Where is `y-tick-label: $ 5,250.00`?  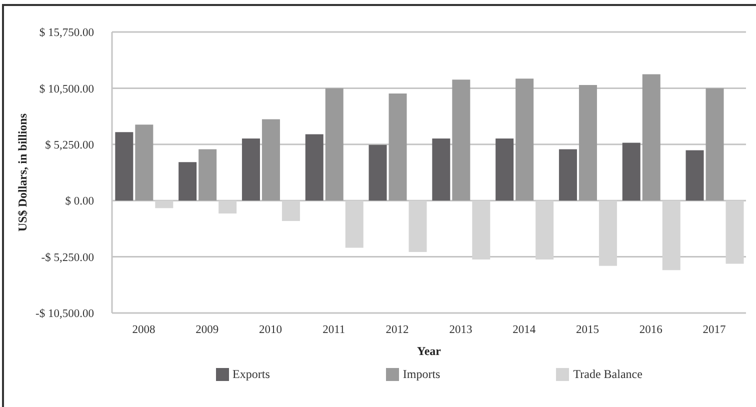 y-tick-label: $ 5,250.00 is located at coordinates (69, 145).